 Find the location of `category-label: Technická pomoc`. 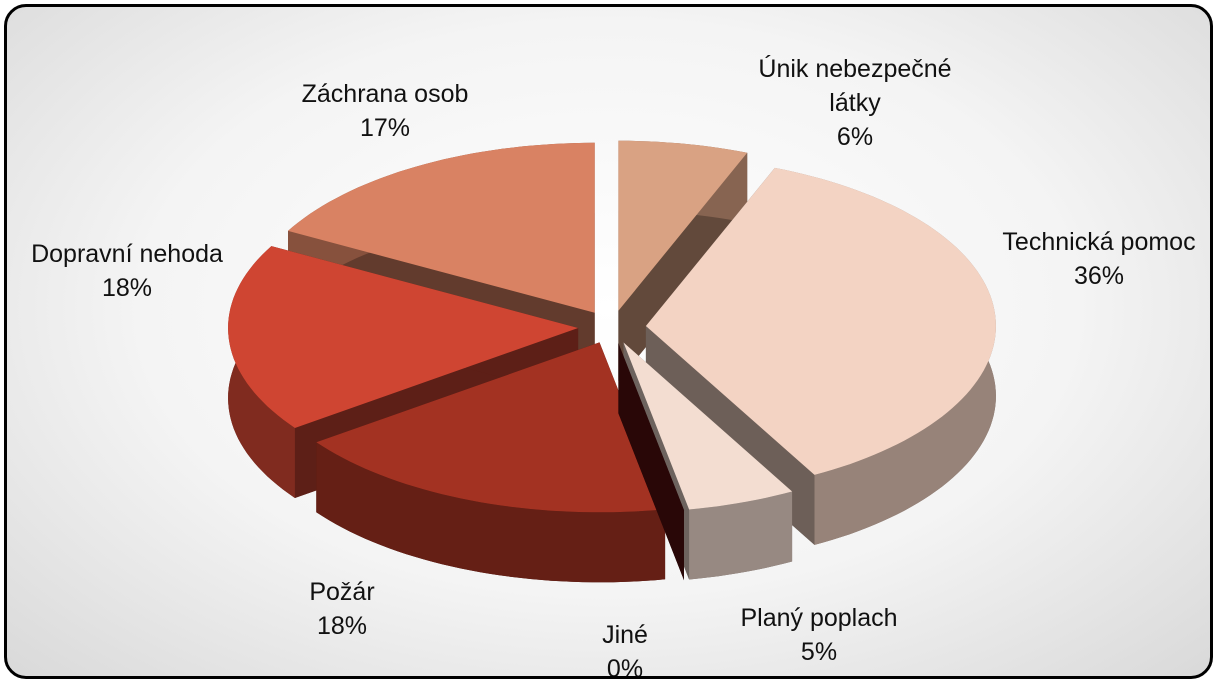

category-label: Technická pomoc is located at coordinates (1099, 242).